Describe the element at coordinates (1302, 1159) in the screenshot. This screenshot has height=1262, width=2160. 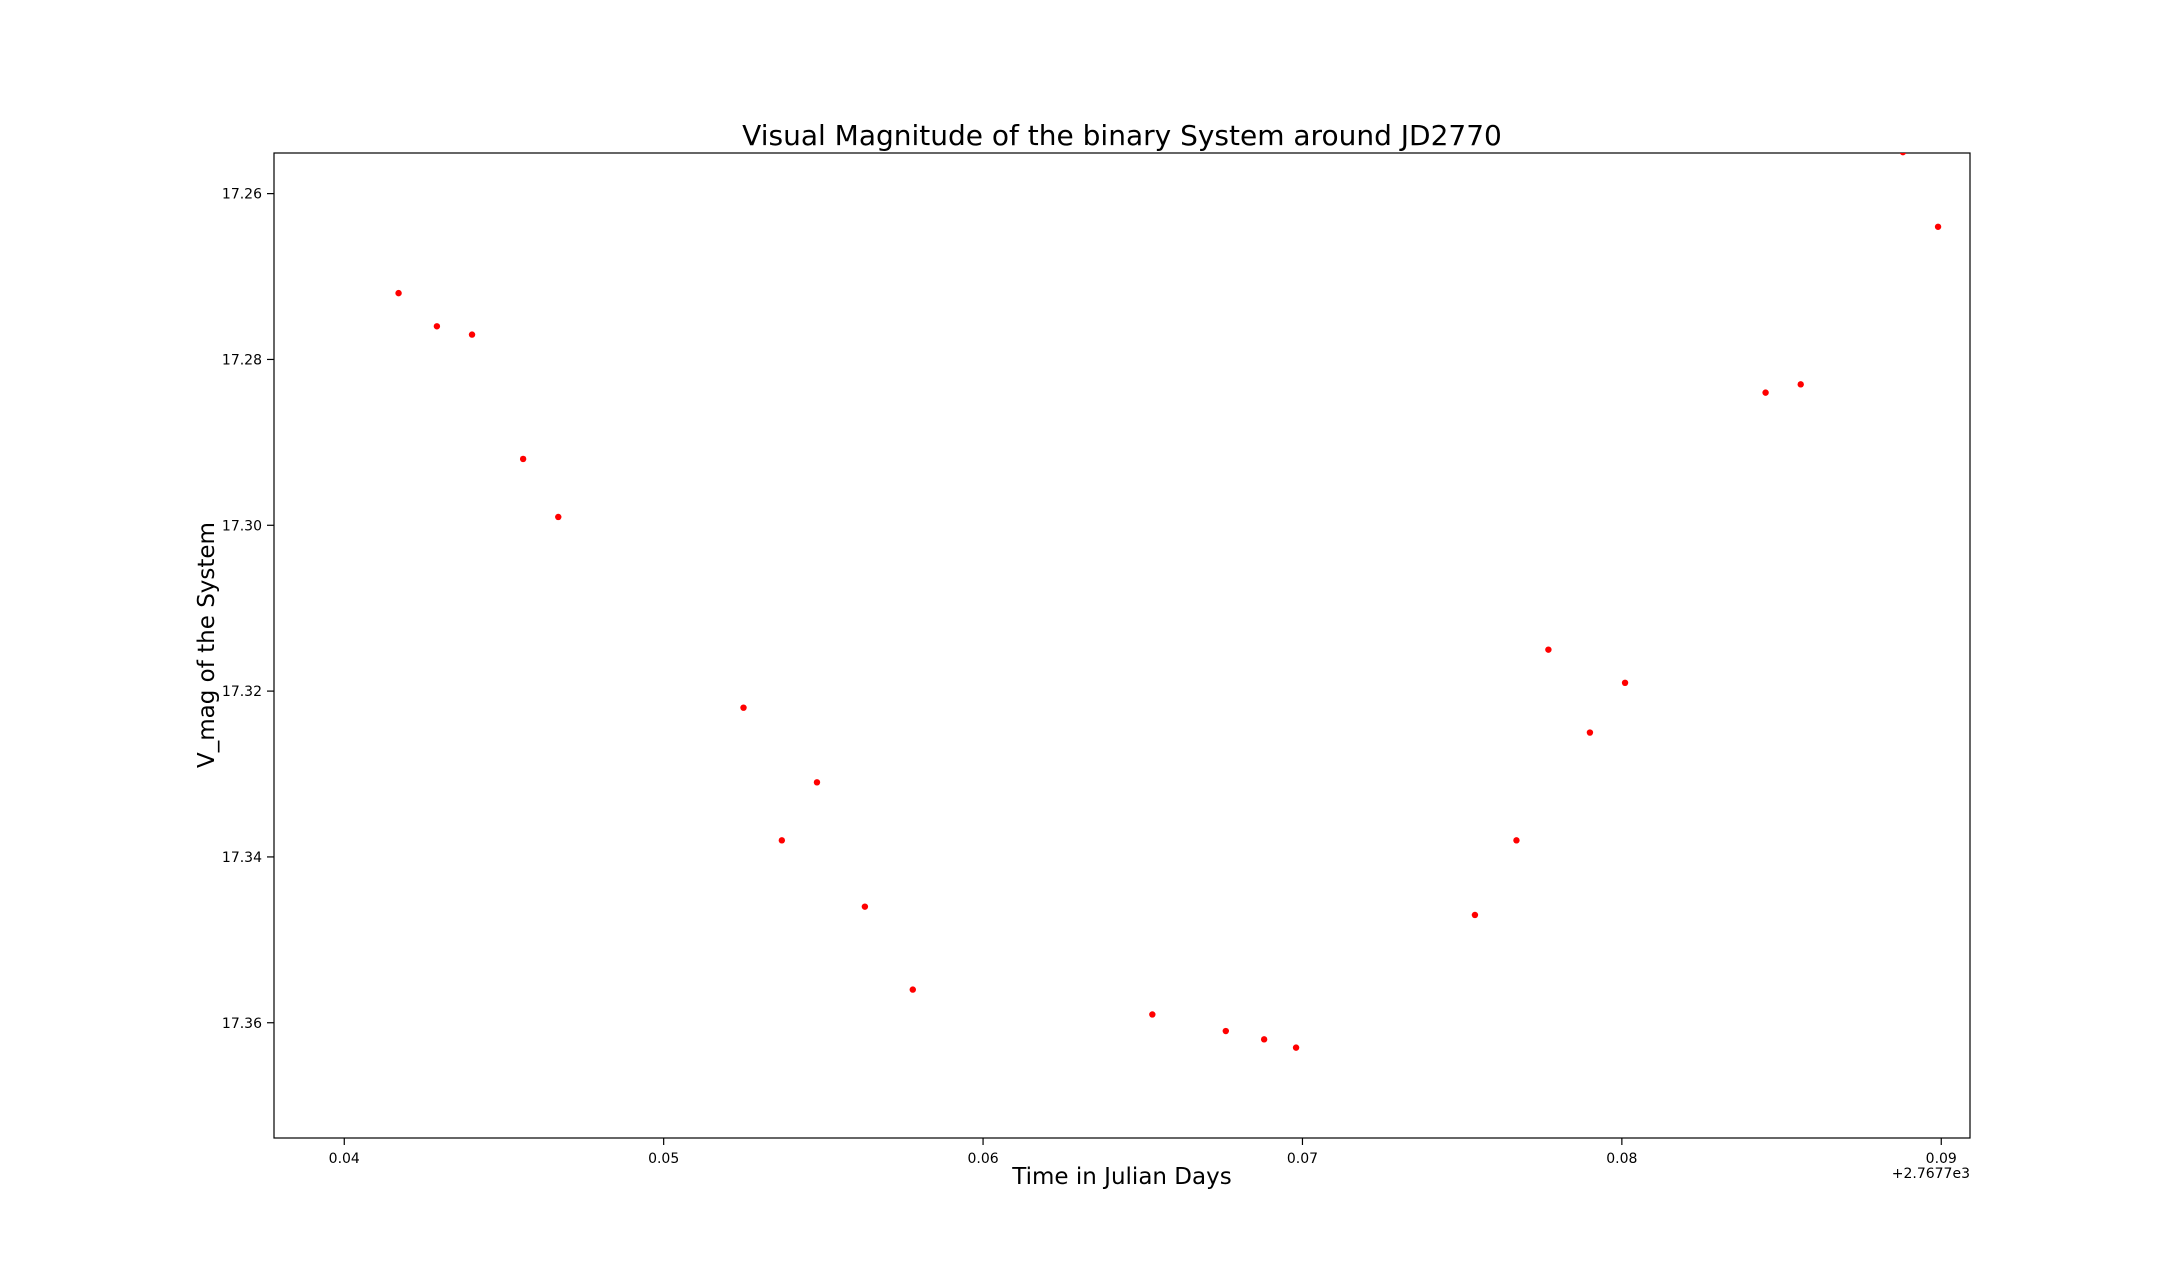
I see `x-tick-label: 0.07` at that location.